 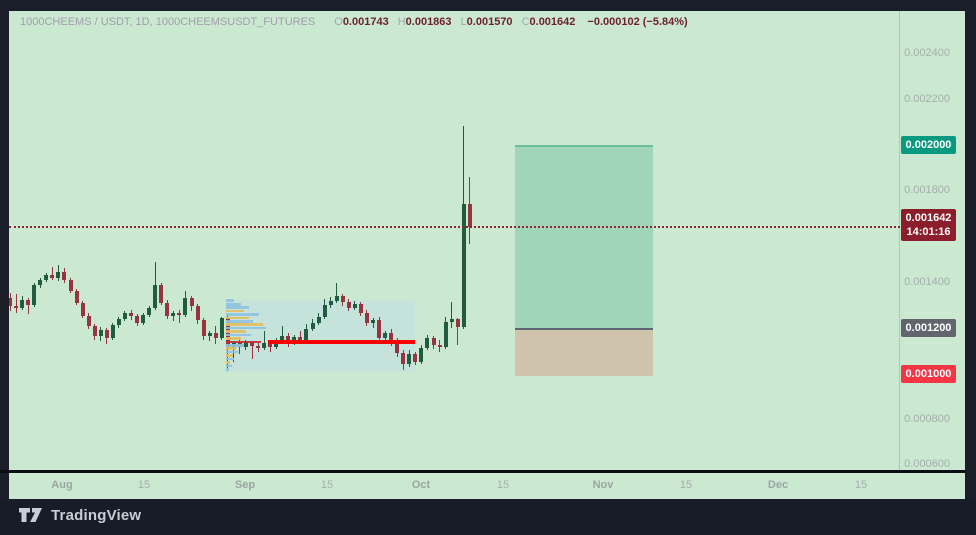 What do you see at coordinates (927, 53) in the screenshot?
I see `price-axis-label: 0.002400` at bounding box center [927, 53].